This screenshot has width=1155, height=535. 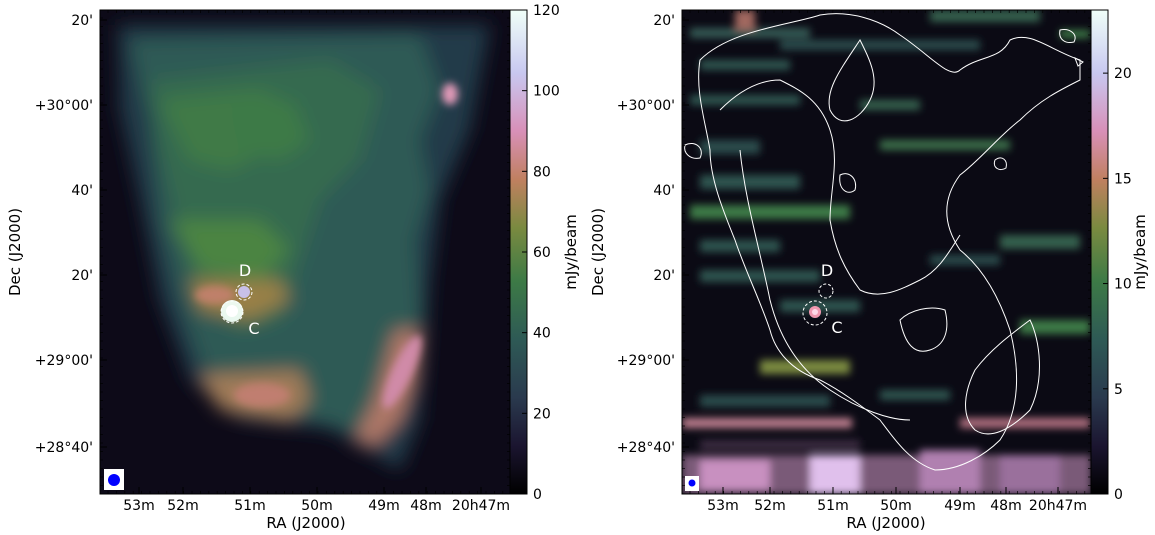 What do you see at coordinates (1099, 252) in the screenshot?
I see `right-colorbar` at bounding box center [1099, 252].